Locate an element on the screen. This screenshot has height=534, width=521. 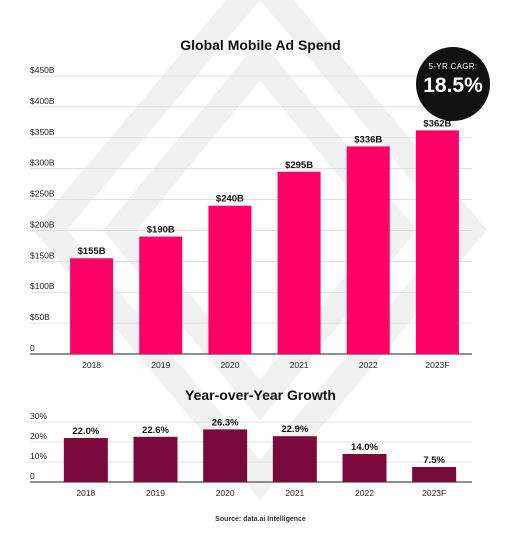
growth-x-tick-label: 2020 is located at coordinates (225, 493).